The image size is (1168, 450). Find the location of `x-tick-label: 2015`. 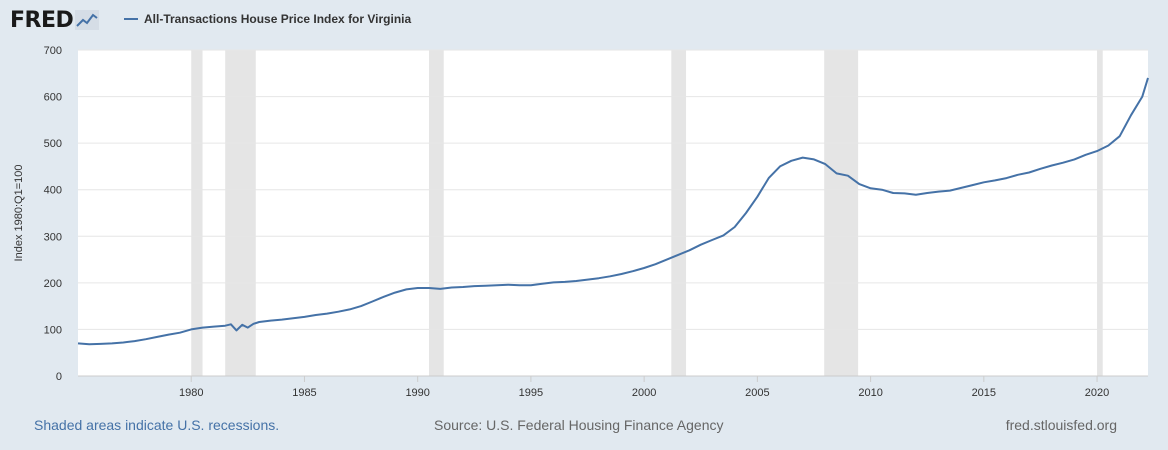

x-tick-label: 2015 is located at coordinates (984, 393).